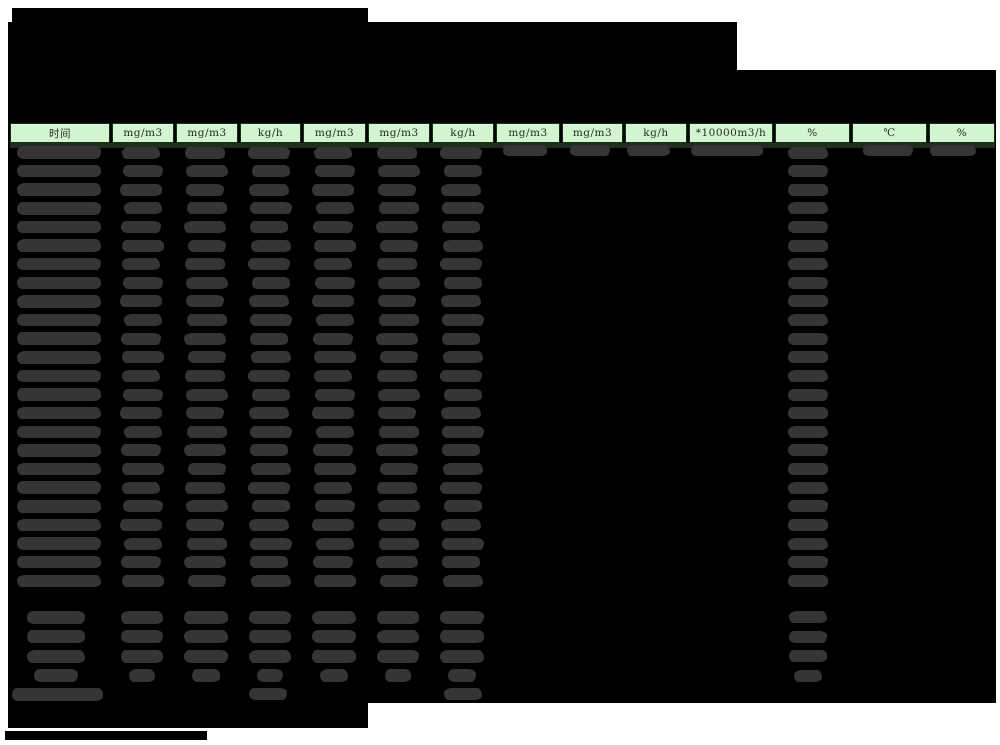 Image resolution: width=1000 pixels, height=745 pixels. What do you see at coordinates (334, 133) in the screenshot?
I see `header-cell-4: mg/m3` at bounding box center [334, 133].